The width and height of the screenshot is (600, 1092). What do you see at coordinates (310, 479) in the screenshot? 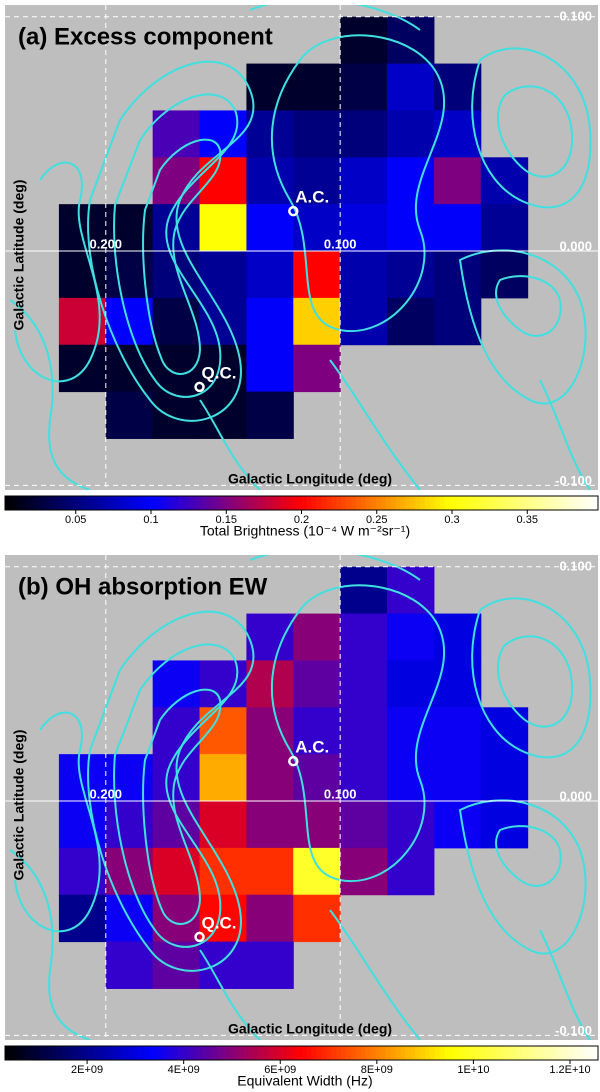
I see `x-axis-label: Galactic Longitude (deg)` at bounding box center [310, 479].